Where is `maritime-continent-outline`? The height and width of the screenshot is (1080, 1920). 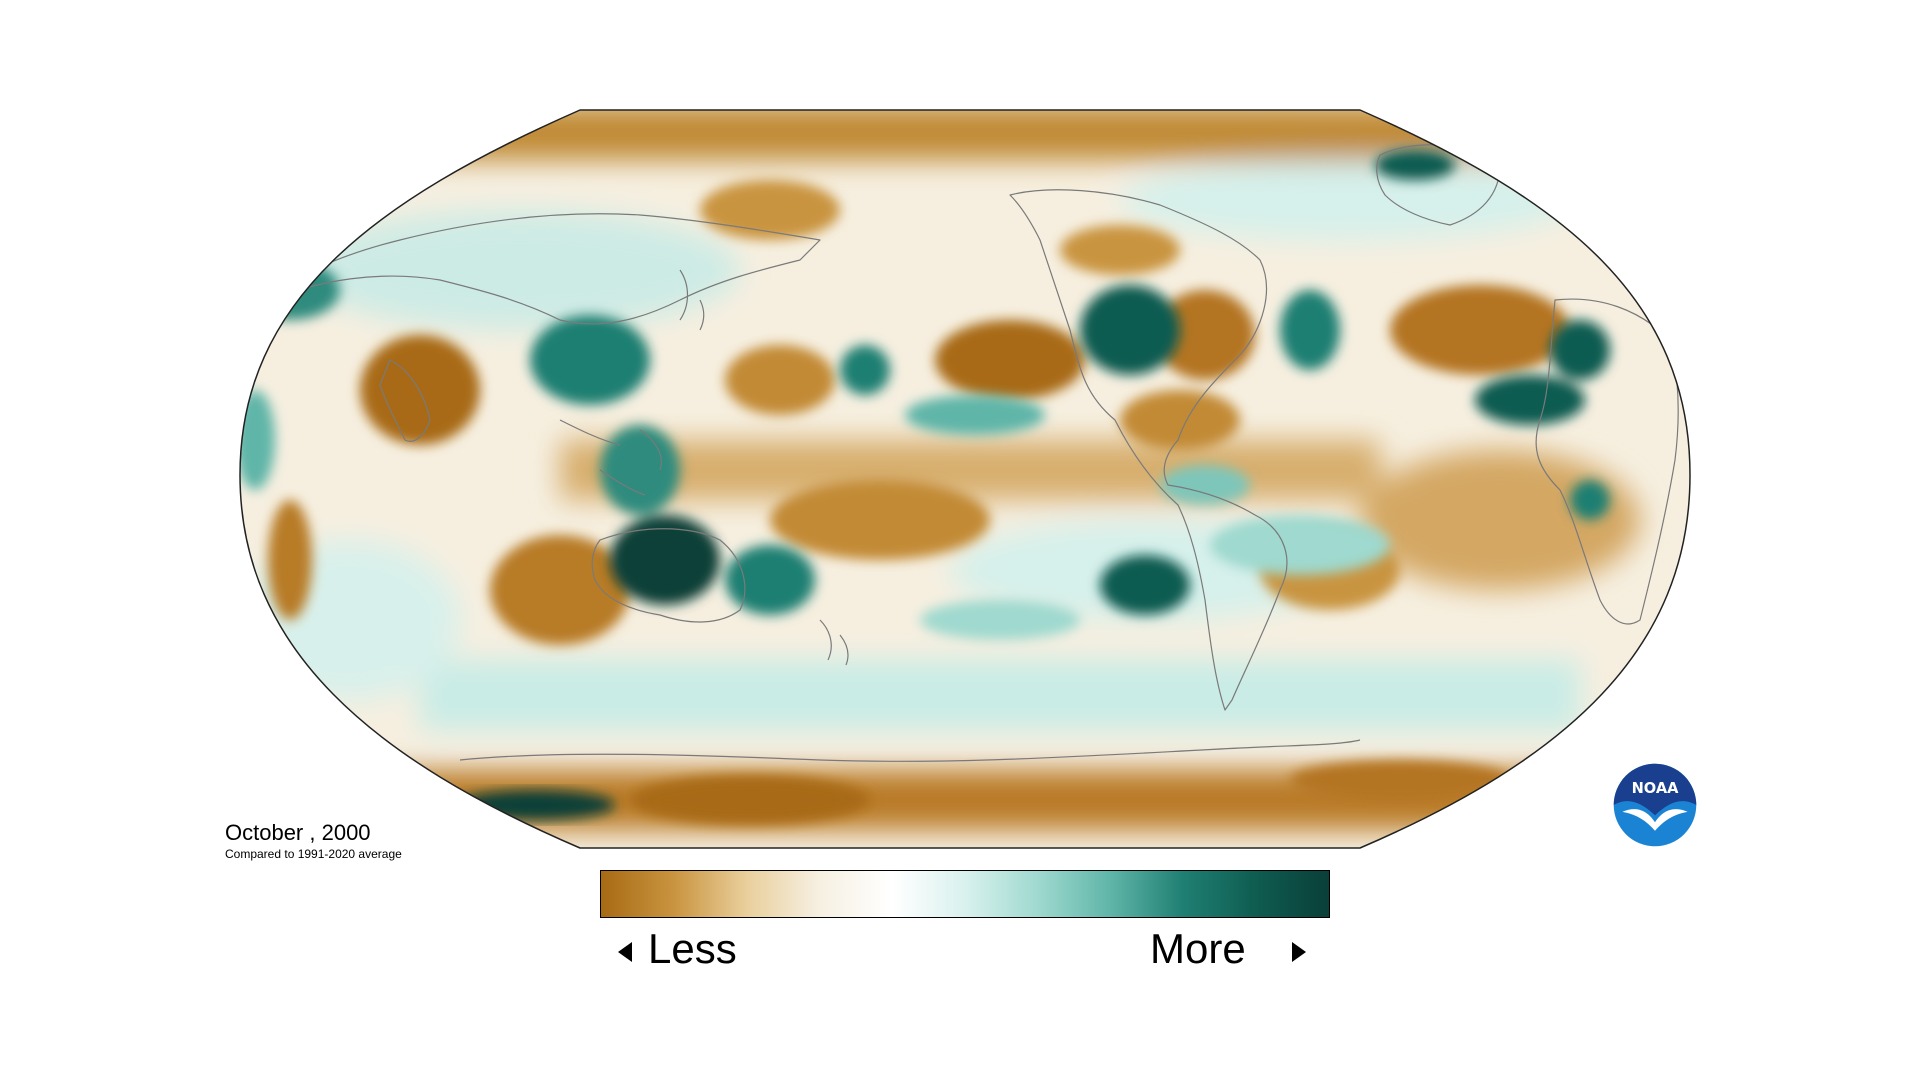 maritime-continent-outline is located at coordinates (610, 457).